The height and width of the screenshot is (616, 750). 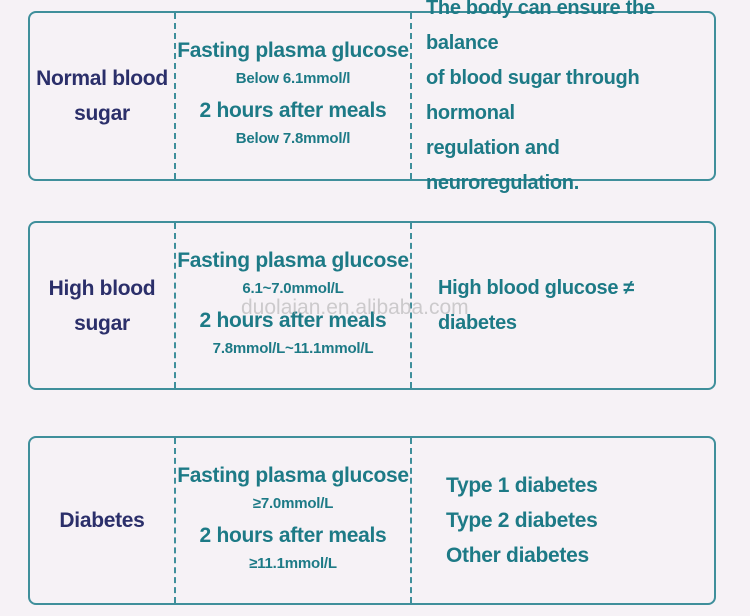 I want to click on diabetes-type-item: Type 1 diabetes, so click(x=522, y=485).